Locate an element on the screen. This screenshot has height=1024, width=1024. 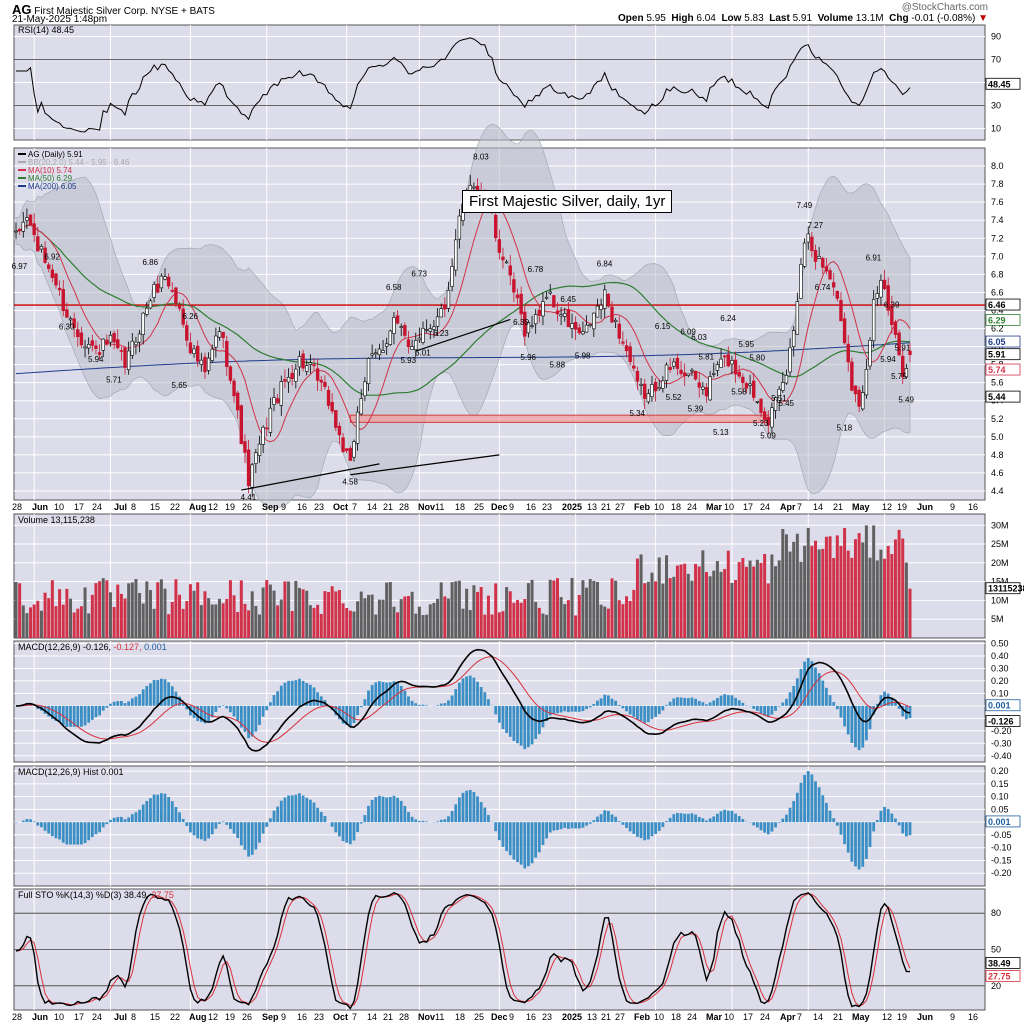
y-tick-label: 50 is located at coordinates (996, 950).